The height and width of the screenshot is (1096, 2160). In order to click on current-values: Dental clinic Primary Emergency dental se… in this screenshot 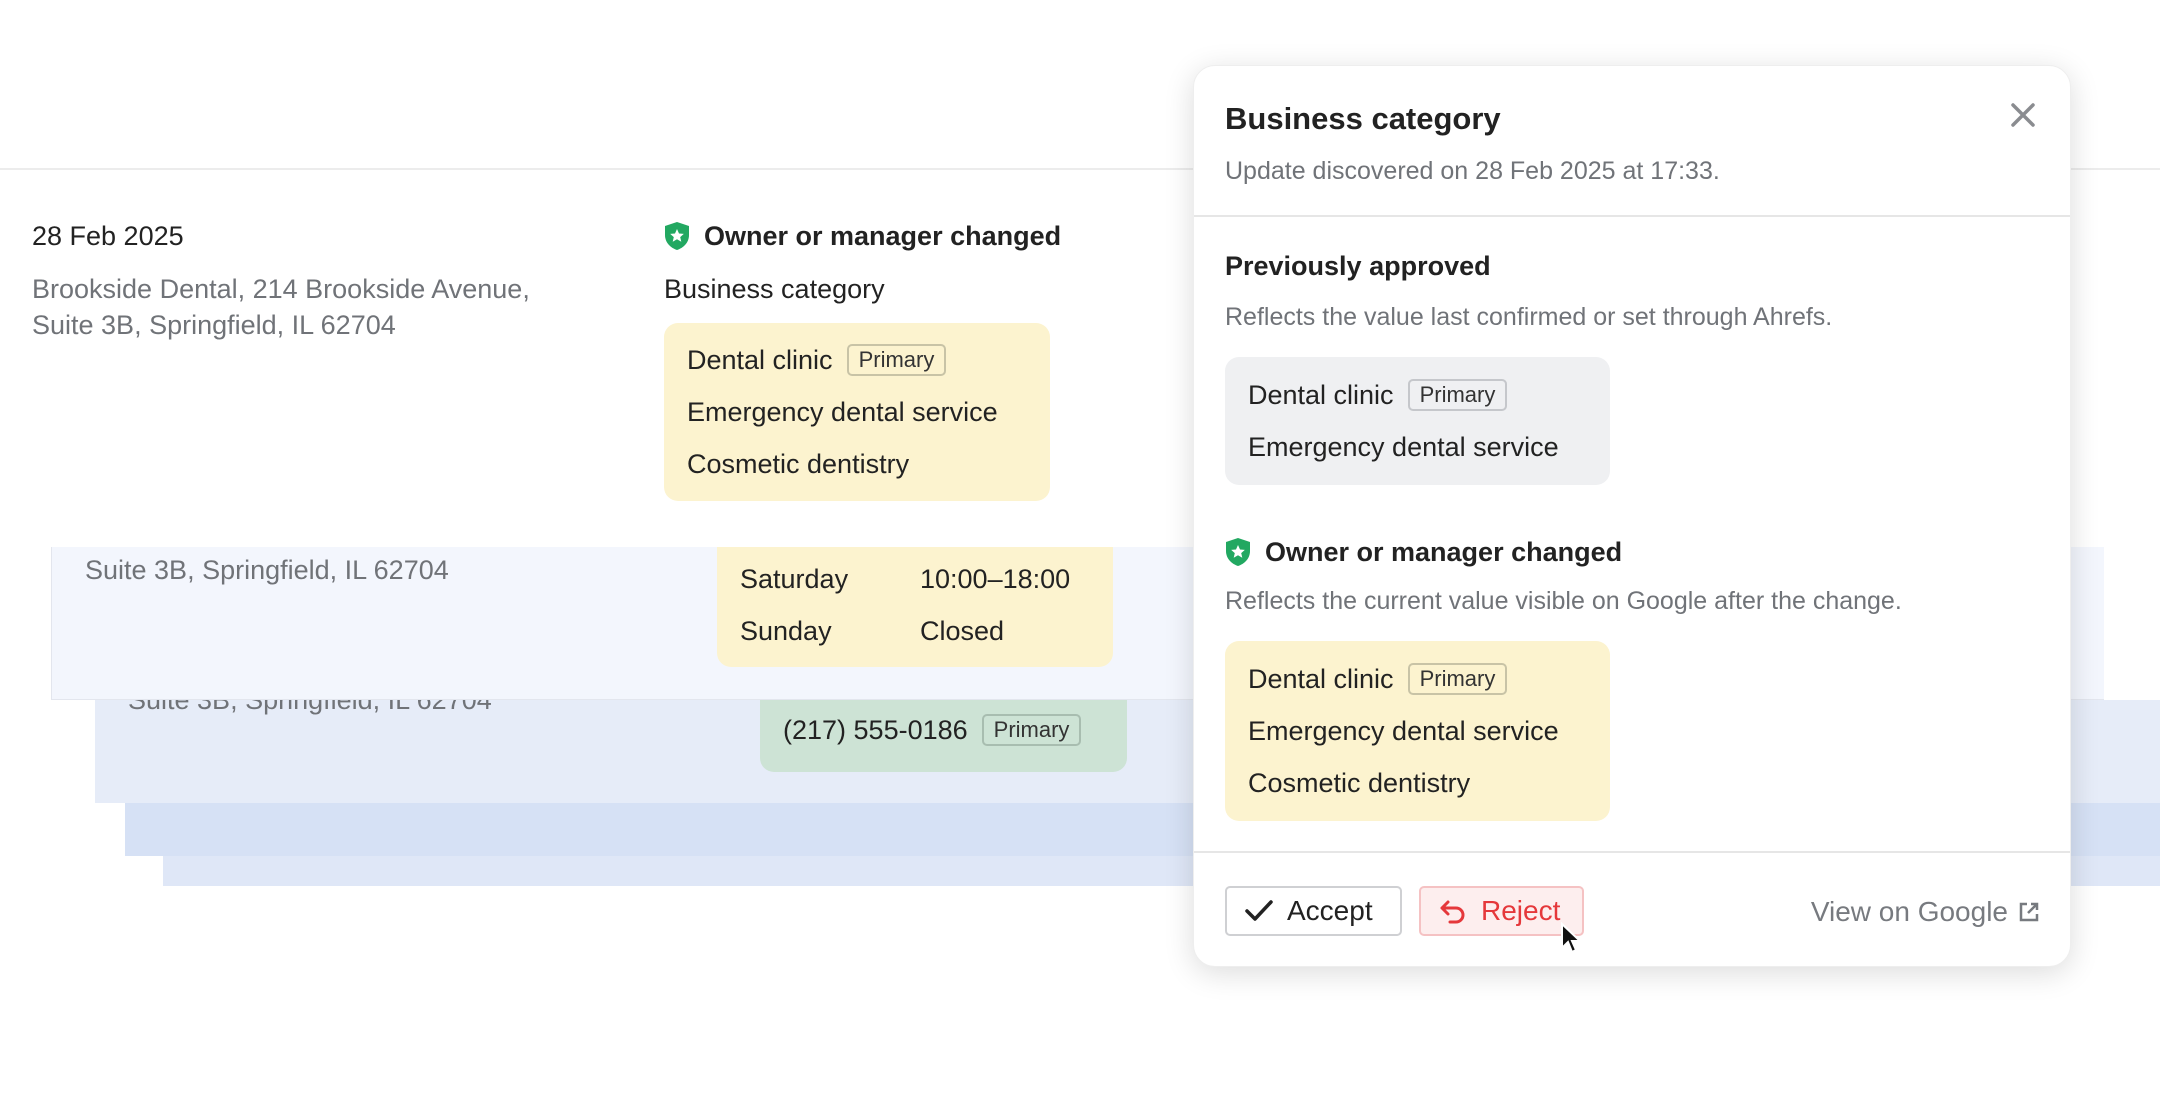, I will do `click(1417, 731)`.